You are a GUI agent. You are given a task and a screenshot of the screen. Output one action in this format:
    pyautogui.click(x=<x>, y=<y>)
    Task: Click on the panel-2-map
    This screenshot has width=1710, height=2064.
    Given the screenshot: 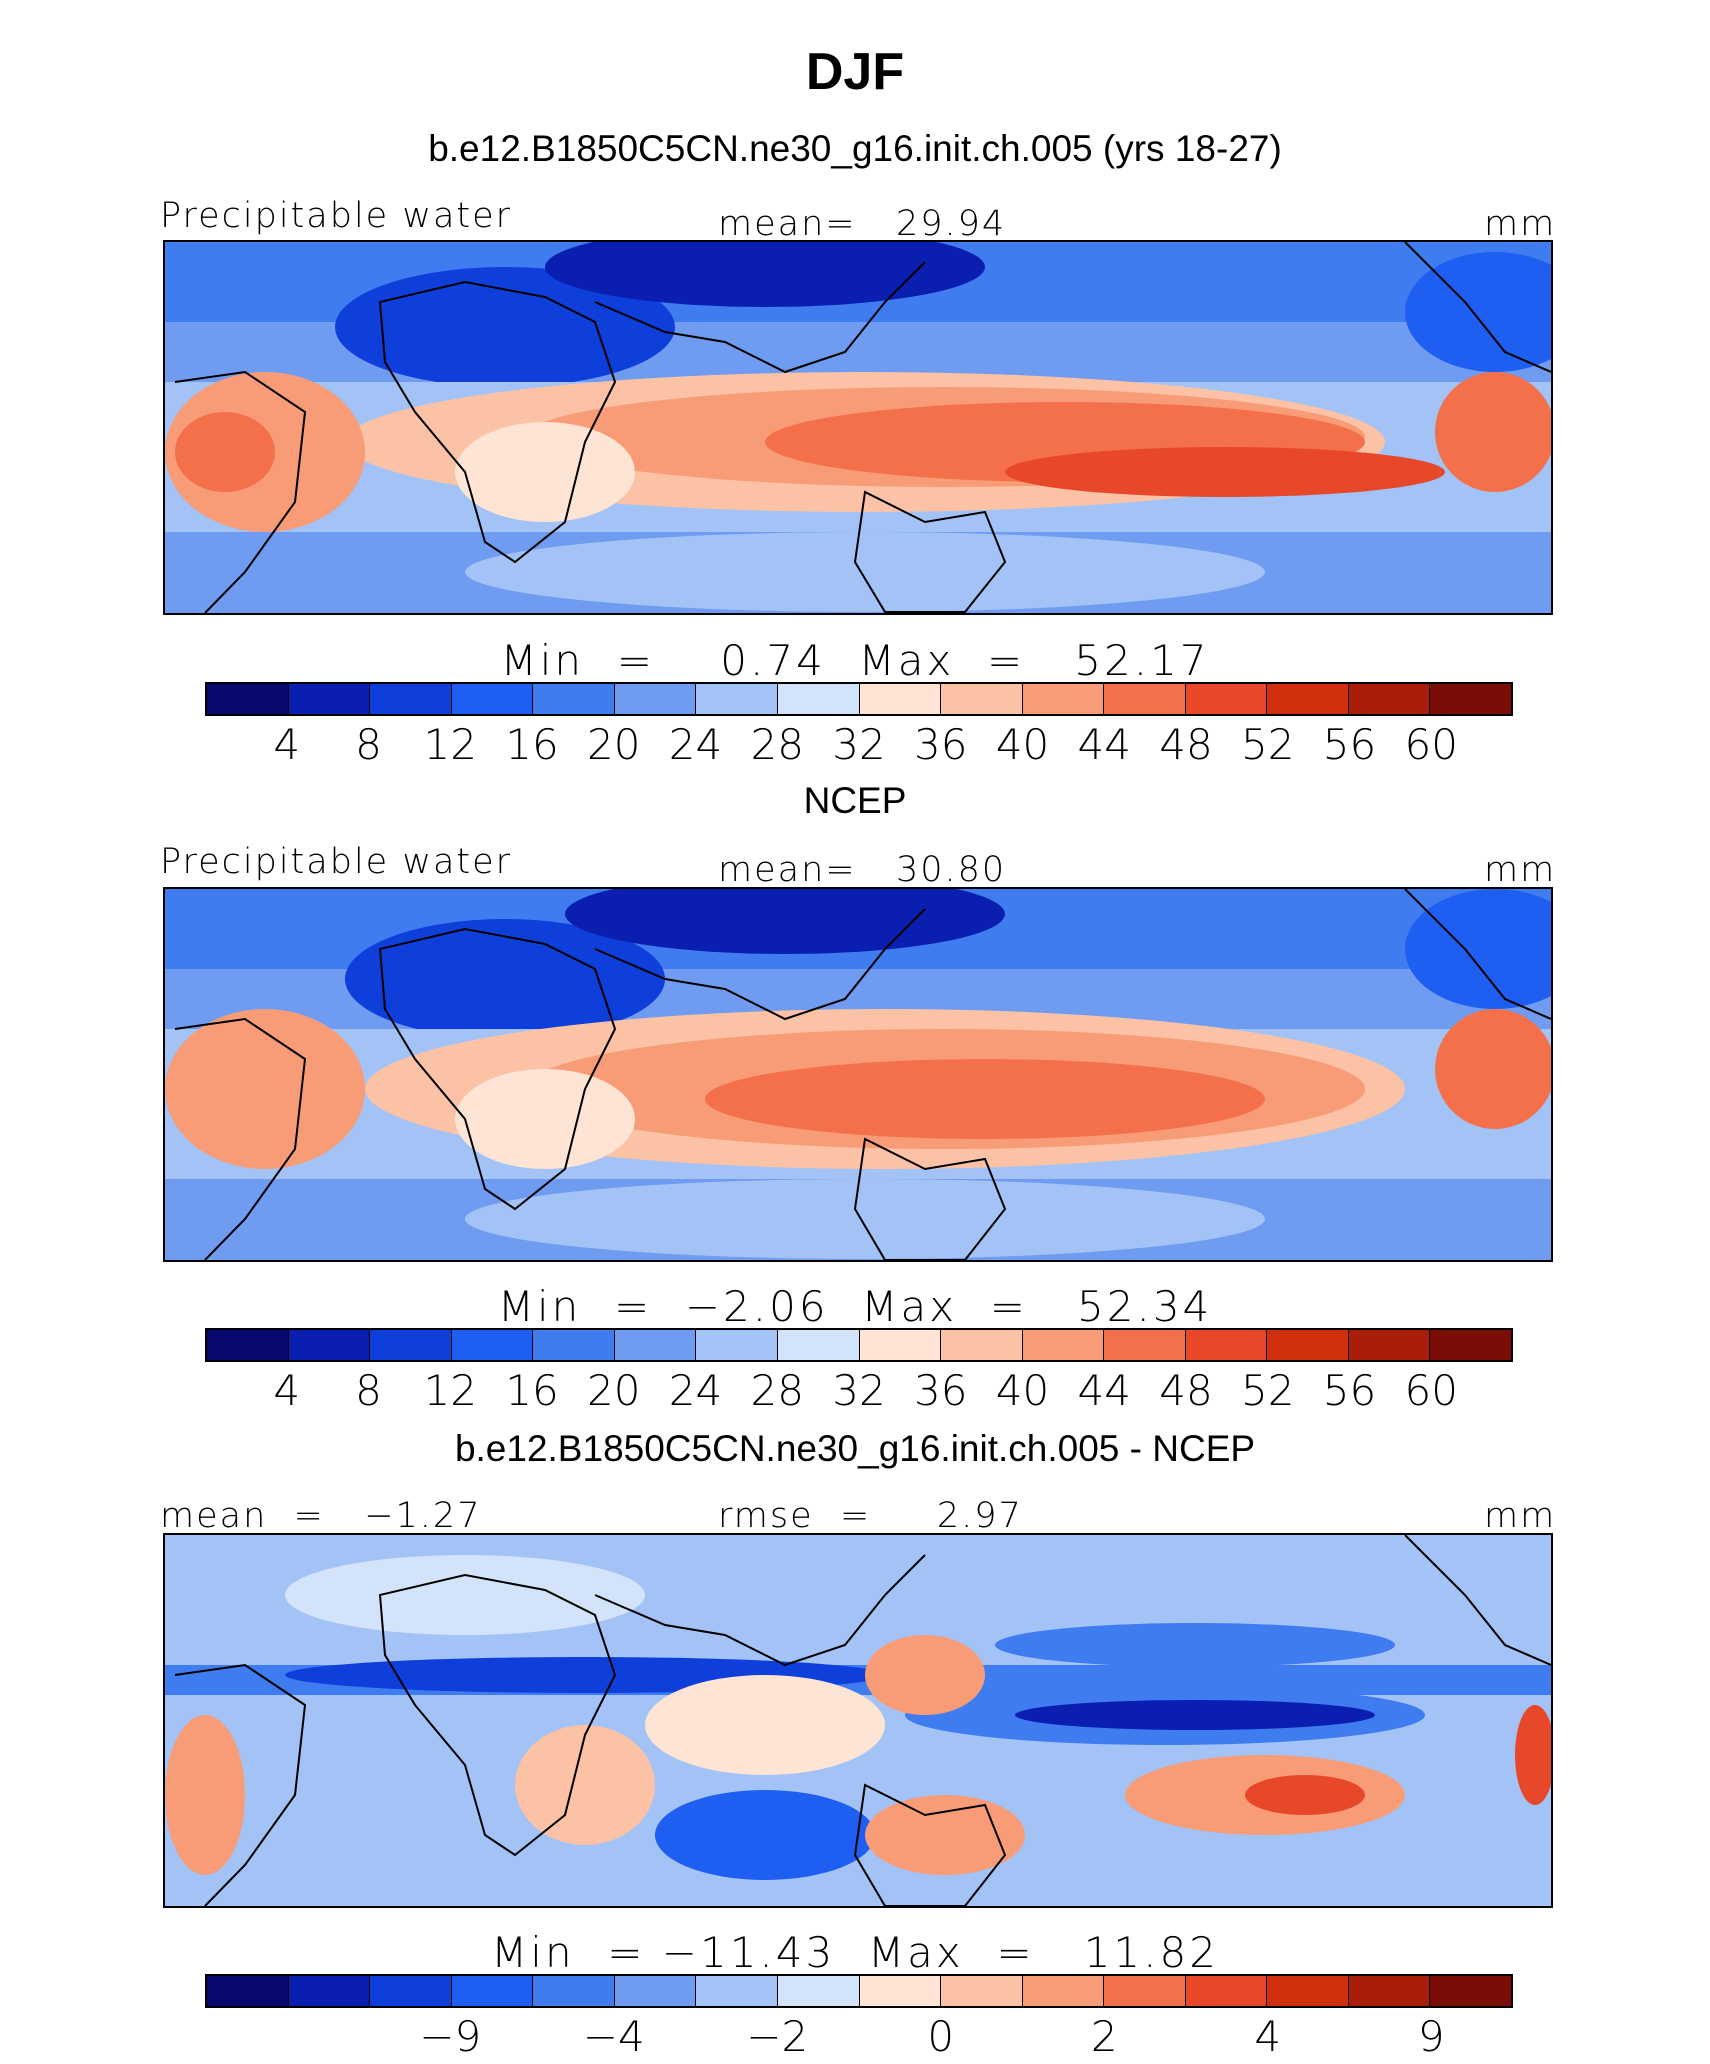 What is the action you would take?
    pyautogui.click(x=858, y=1074)
    